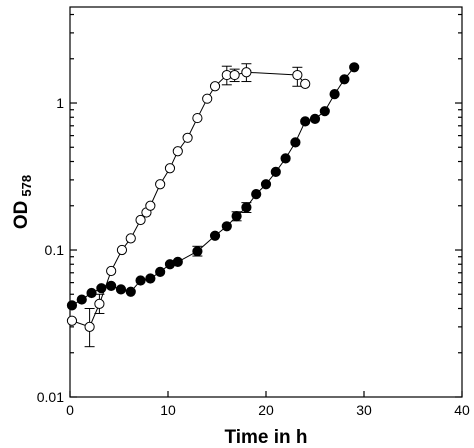 Image resolution: width=474 pixels, height=448 pixels. I want to click on x-tick-label: 10, so click(168, 410).